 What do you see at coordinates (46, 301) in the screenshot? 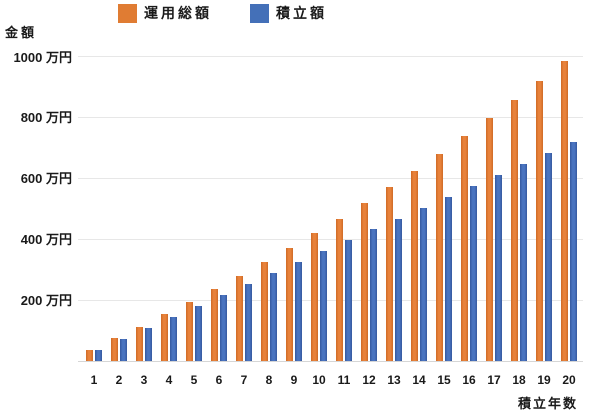
I see `y-tick-label-200: 200 万円` at bounding box center [46, 301].